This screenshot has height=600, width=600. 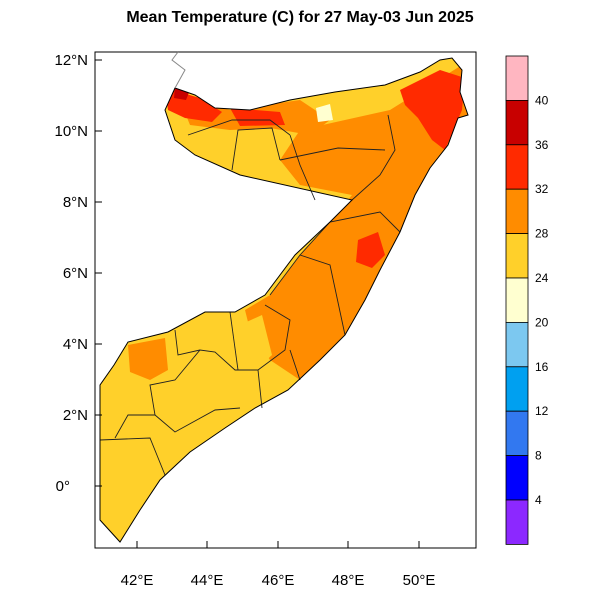 What do you see at coordinates (542, 278) in the screenshot?
I see `colorbar-label-24: 24` at bounding box center [542, 278].